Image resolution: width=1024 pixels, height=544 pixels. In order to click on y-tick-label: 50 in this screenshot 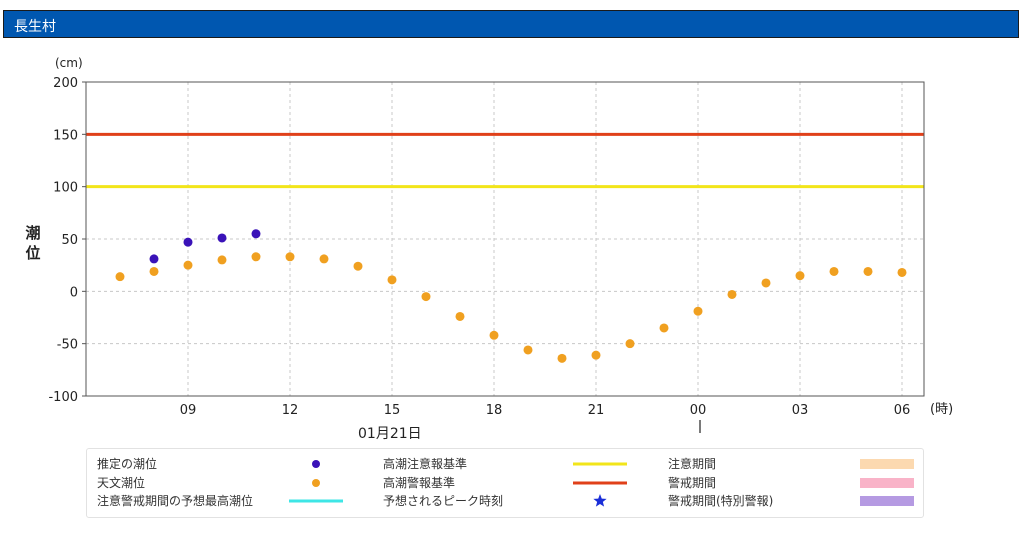, I will do `click(69, 240)`.